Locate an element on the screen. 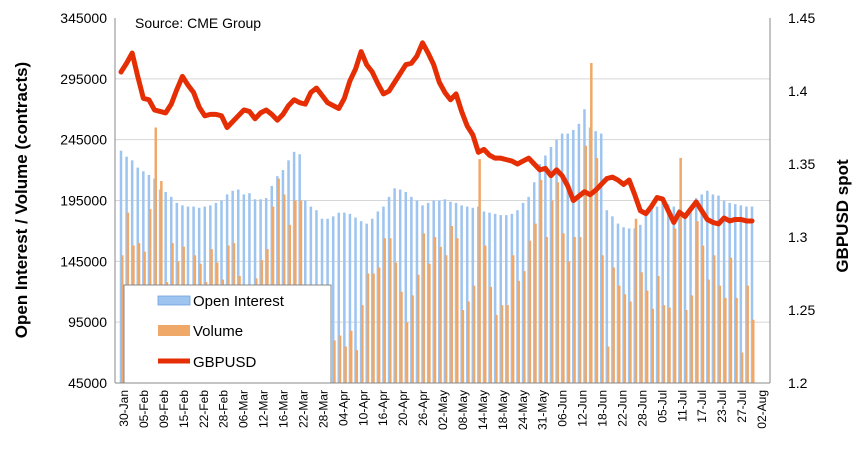 This screenshot has width=865, height=451. legend-label-gbpusd: GBPUSD is located at coordinates (225, 362).